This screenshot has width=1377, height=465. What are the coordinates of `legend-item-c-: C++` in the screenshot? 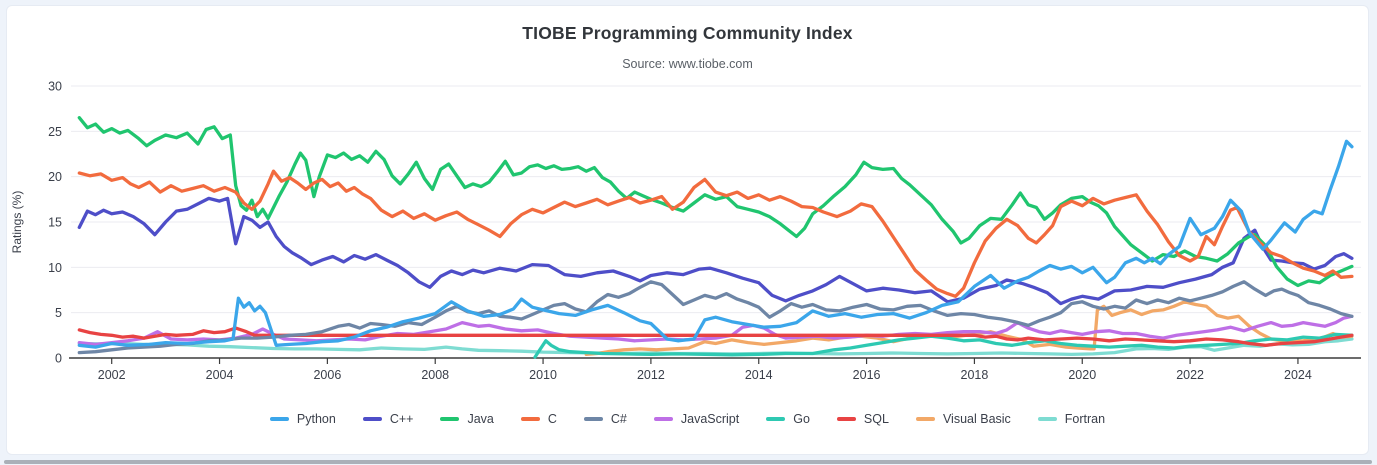 It's located at (388, 419).